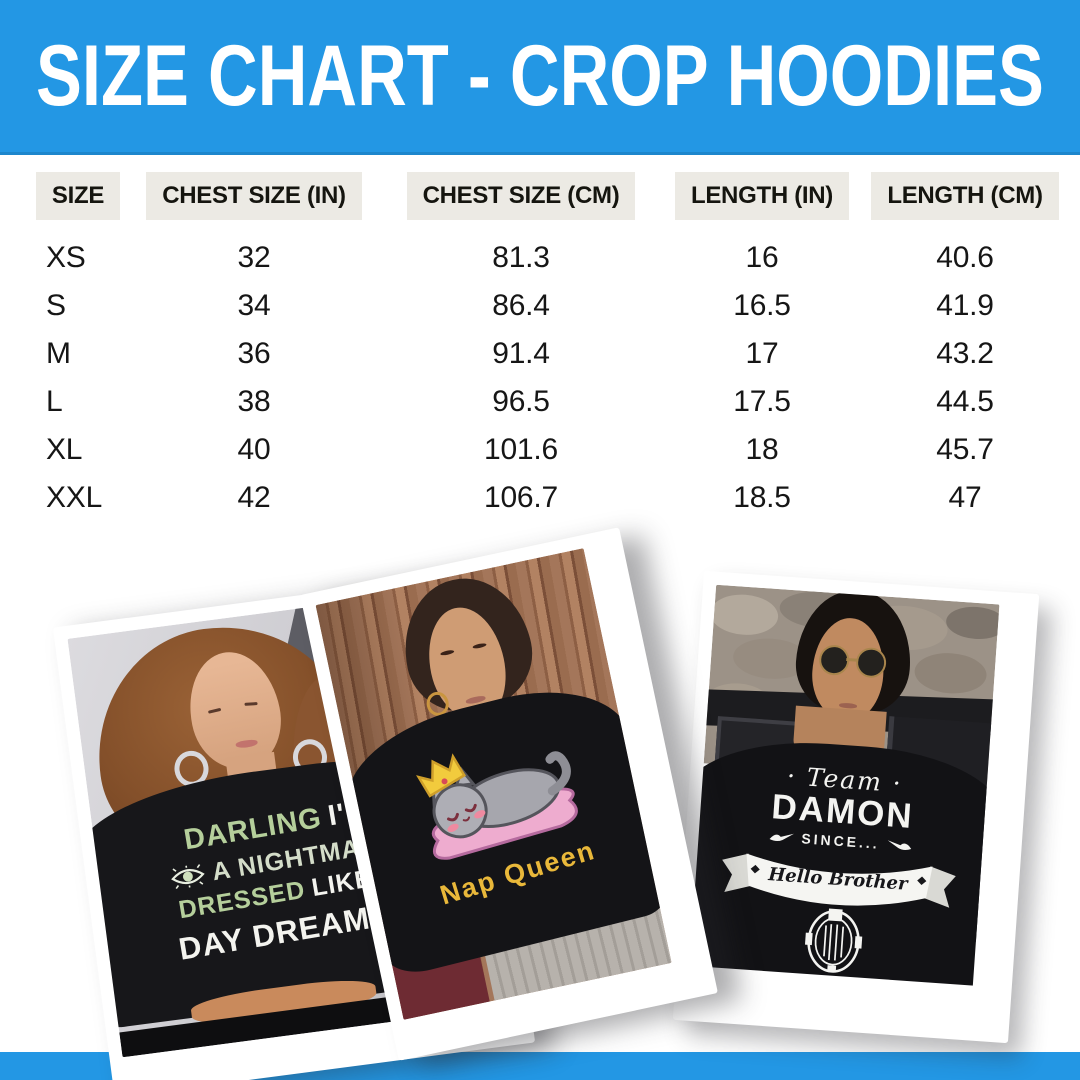 The height and width of the screenshot is (1080, 1080). I want to click on cell-chest-cm: 106.7, so click(521, 497).